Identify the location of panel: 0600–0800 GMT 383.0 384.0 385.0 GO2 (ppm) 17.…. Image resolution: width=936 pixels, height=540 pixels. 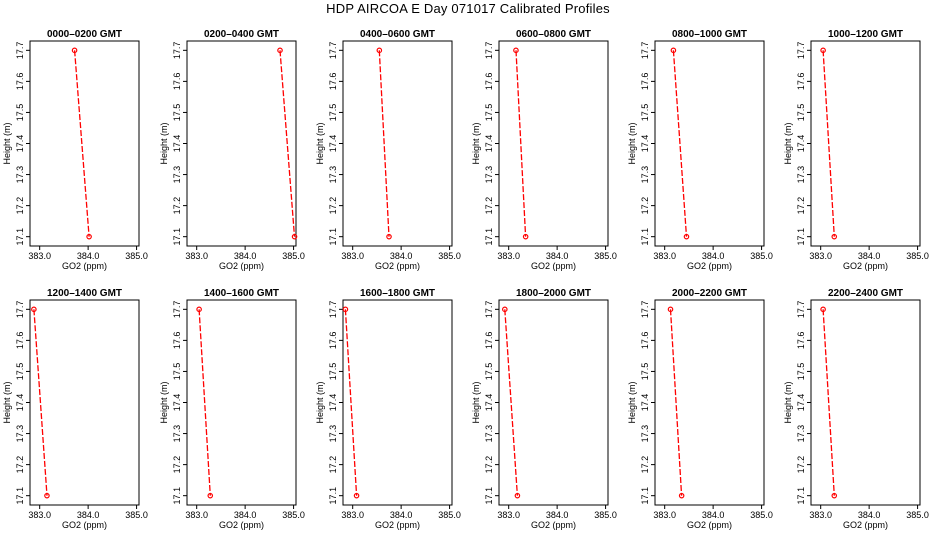
(544, 150).